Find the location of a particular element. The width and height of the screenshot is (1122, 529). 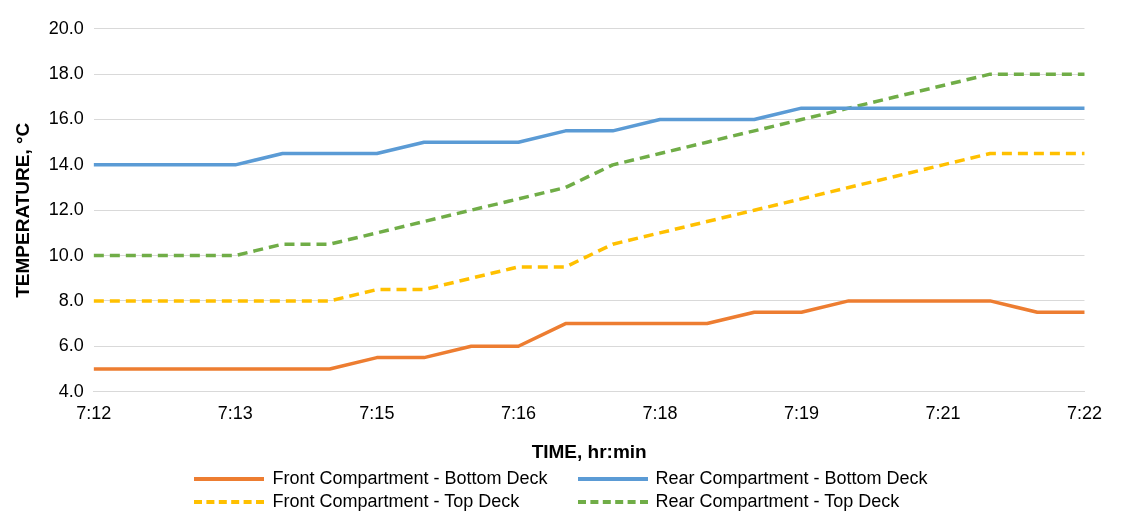

y-tick-label: 14.0 is located at coordinates (66, 163).